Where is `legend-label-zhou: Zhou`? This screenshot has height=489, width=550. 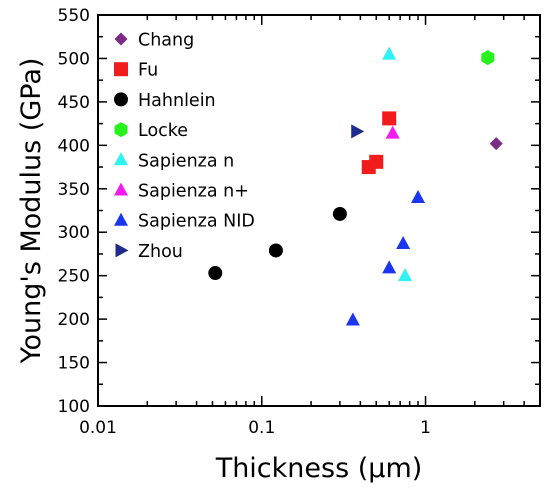 legend-label-zhou: Zhou is located at coordinates (160, 252).